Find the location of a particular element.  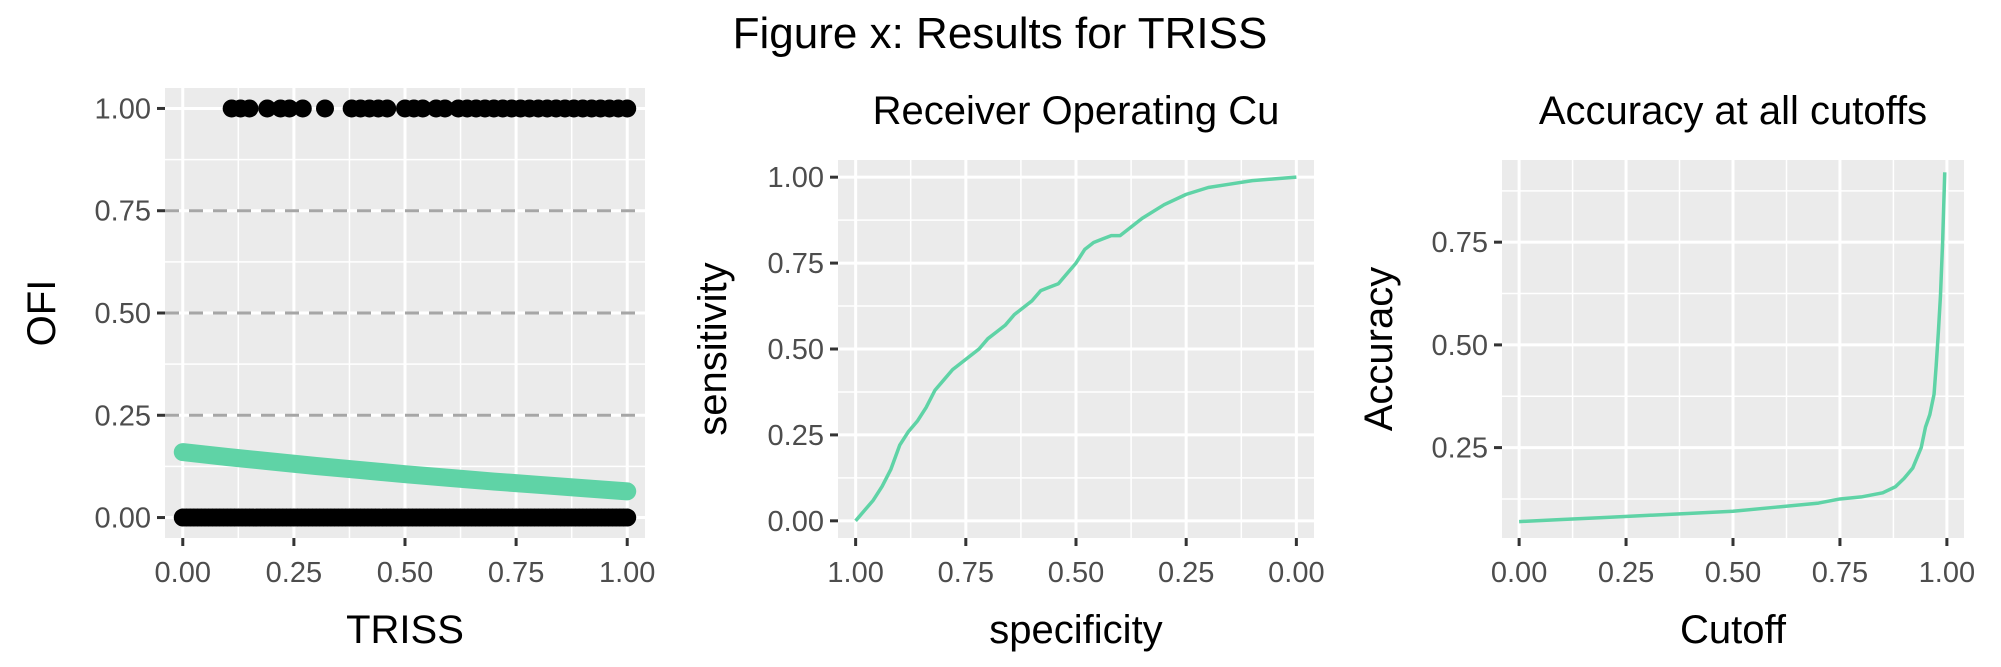

x-axis-label: Cutoff is located at coordinates (1733, 630).